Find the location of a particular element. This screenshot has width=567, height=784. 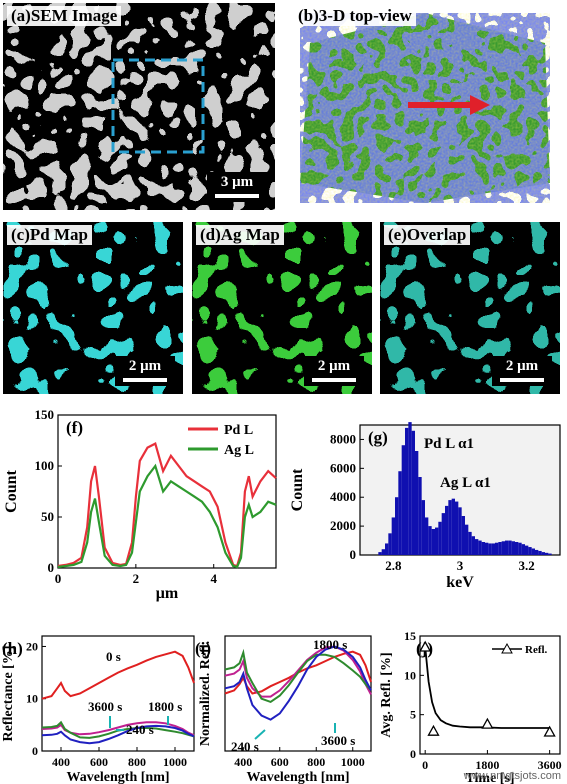

ag-map-texture is located at coordinates (282, 308).